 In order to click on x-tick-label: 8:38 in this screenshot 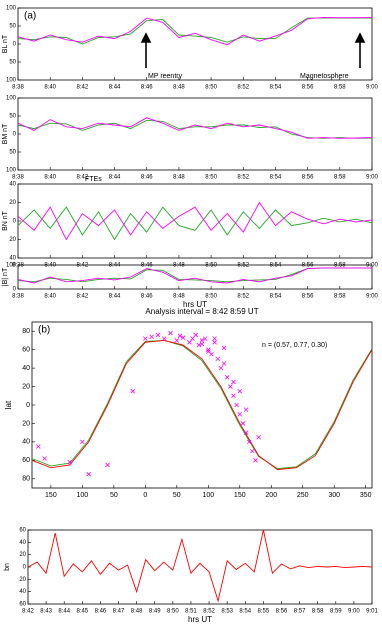, I will do `click(18, 88)`.